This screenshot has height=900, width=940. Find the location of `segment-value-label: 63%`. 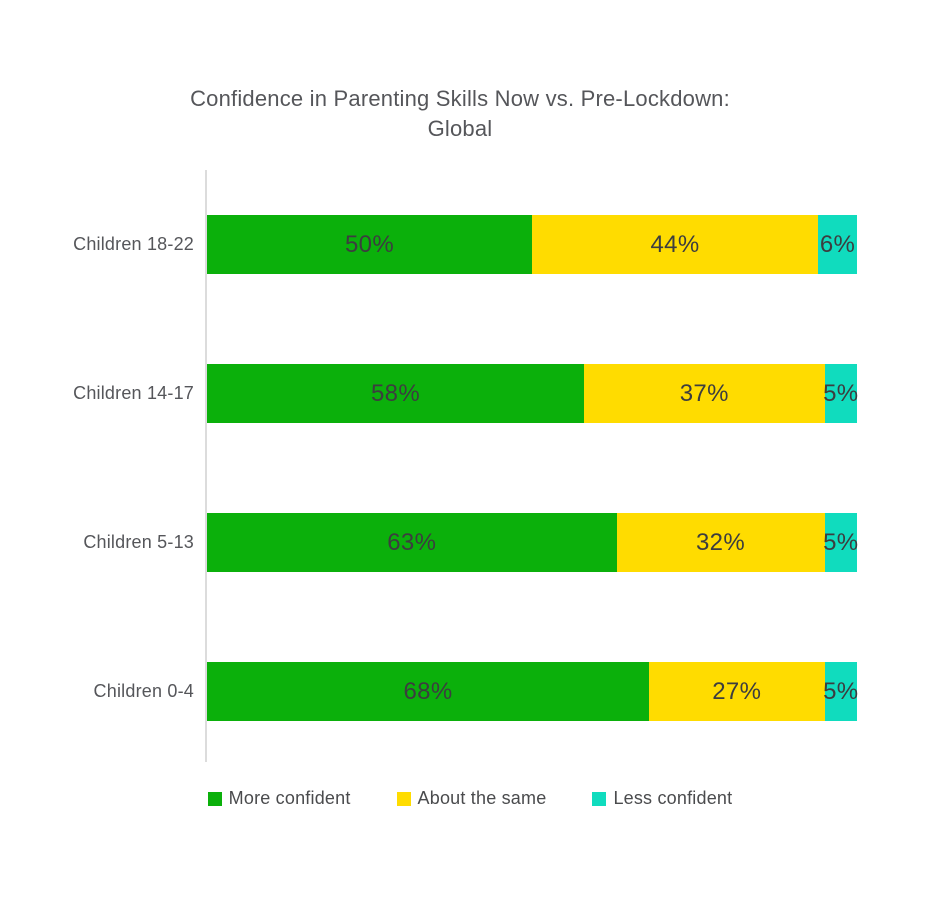

segment-value-label: 63% is located at coordinates (412, 542).